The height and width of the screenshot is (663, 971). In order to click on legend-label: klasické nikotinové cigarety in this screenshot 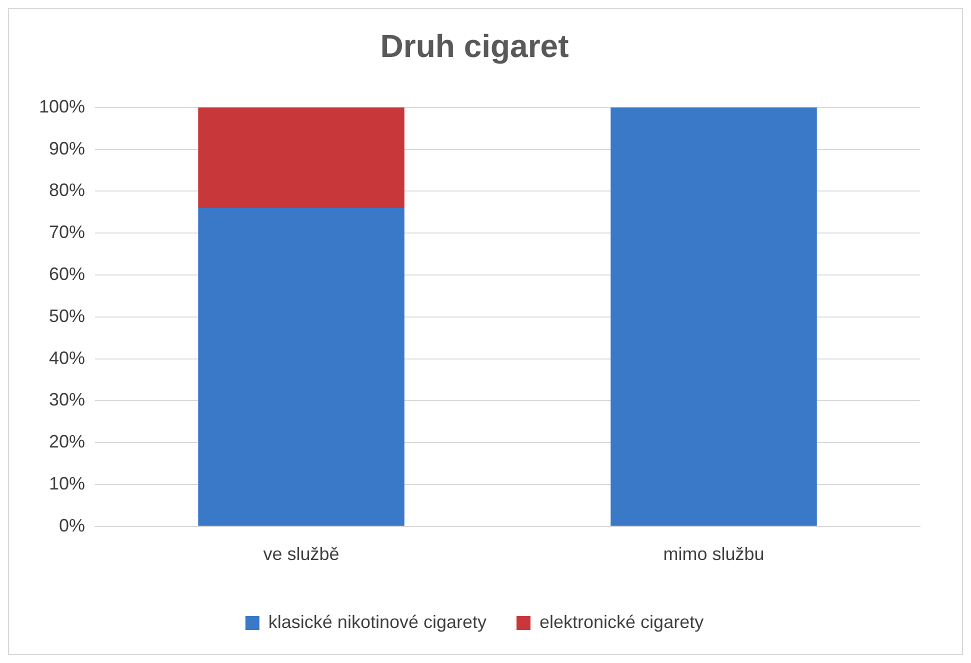, I will do `click(377, 622)`.